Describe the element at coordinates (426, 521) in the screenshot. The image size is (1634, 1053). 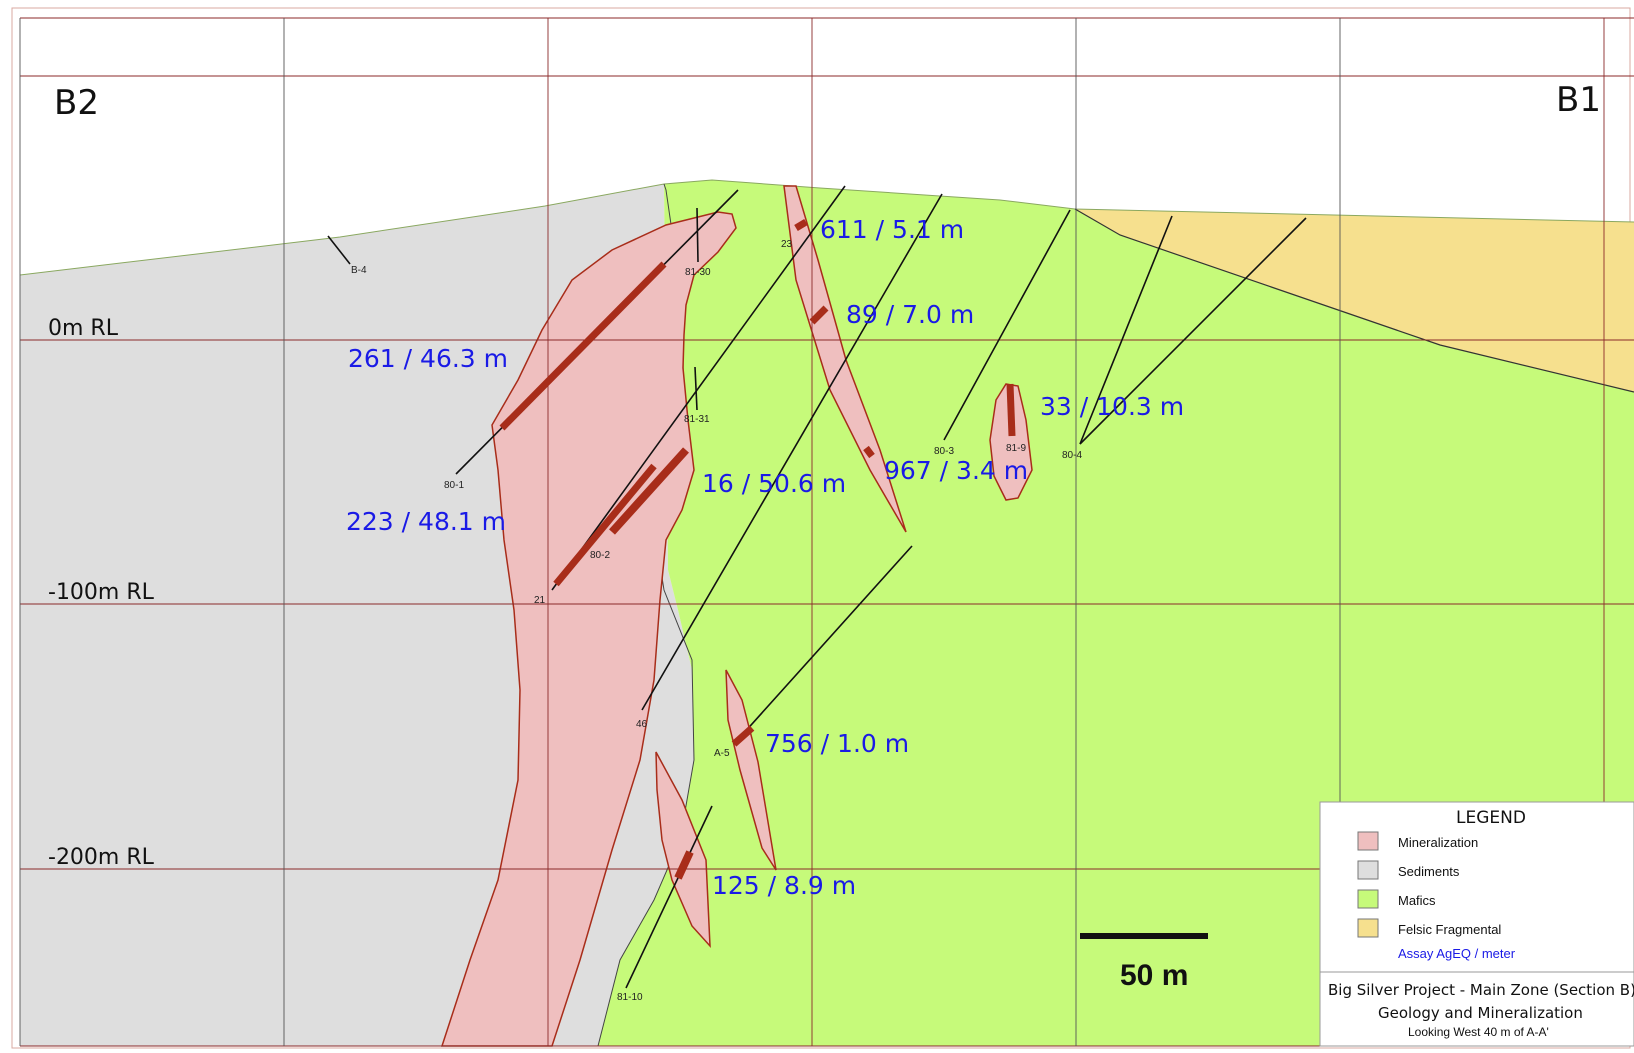
I see `assay-label: 223 / 48.1 m` at that location.